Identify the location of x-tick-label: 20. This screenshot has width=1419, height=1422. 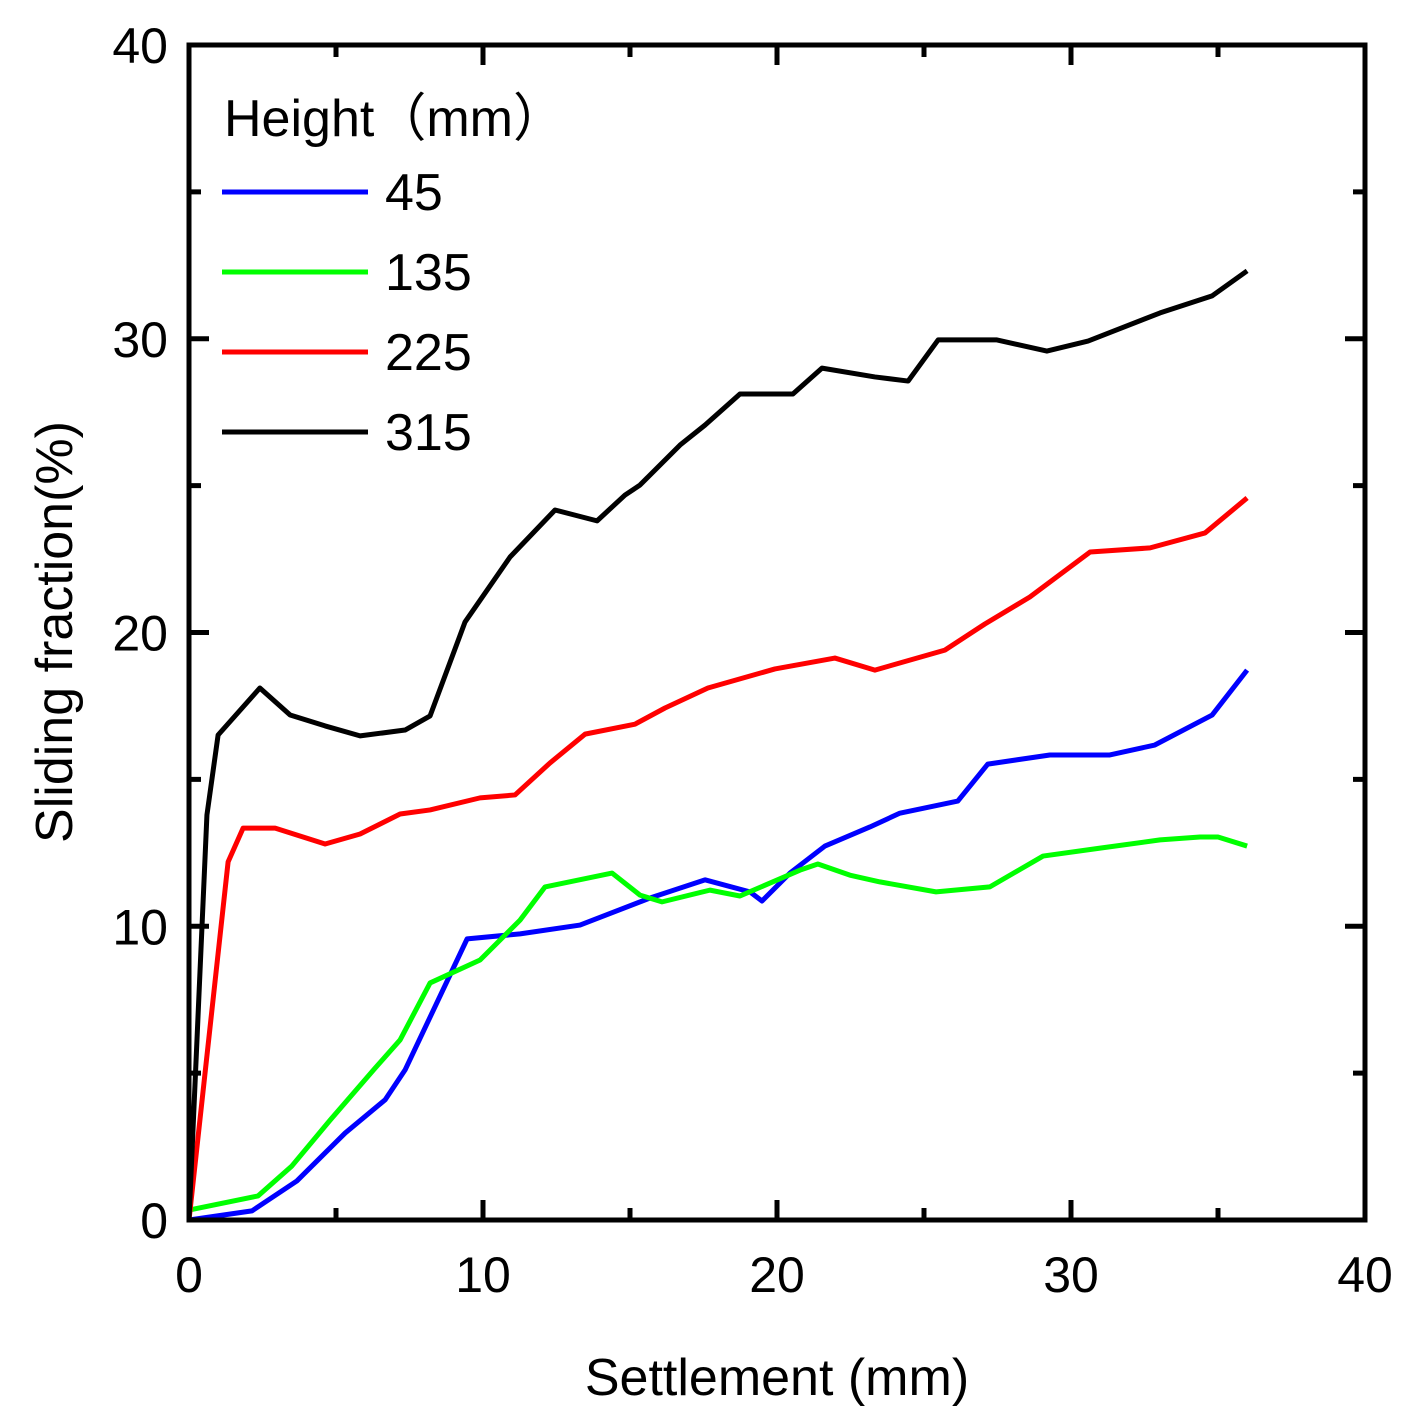
(777, 1275).